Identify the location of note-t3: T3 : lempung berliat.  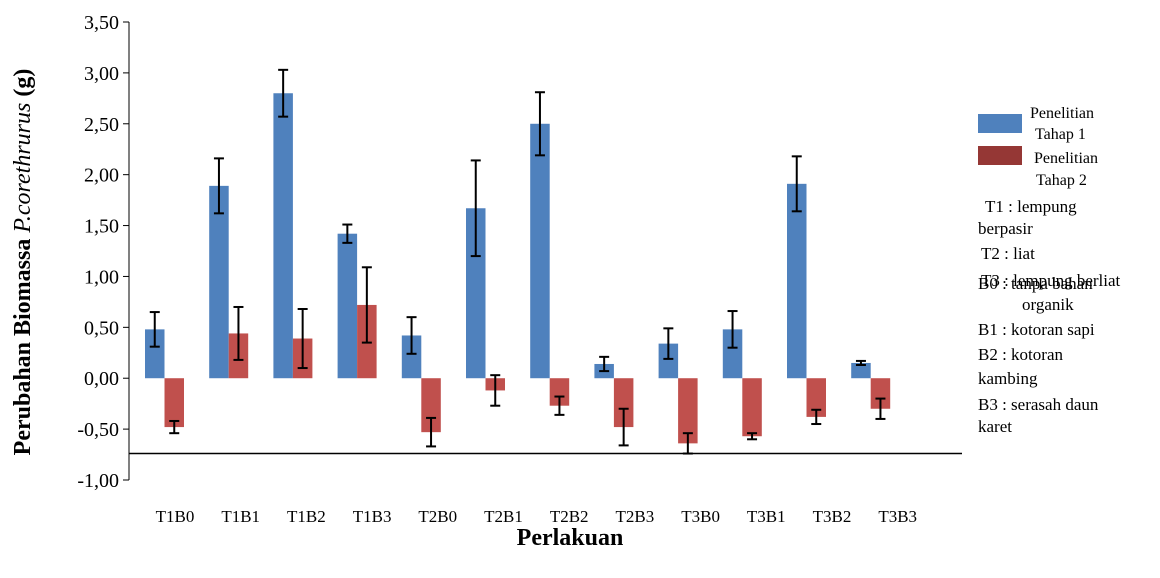
(1051, 280).